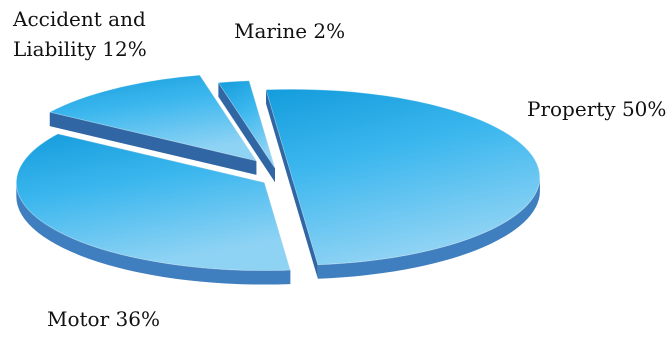  What do you see at coordinates (290, 31) in the screenshot?
I see `label-marine: Marine 2%` at bounding box center [290, 31].